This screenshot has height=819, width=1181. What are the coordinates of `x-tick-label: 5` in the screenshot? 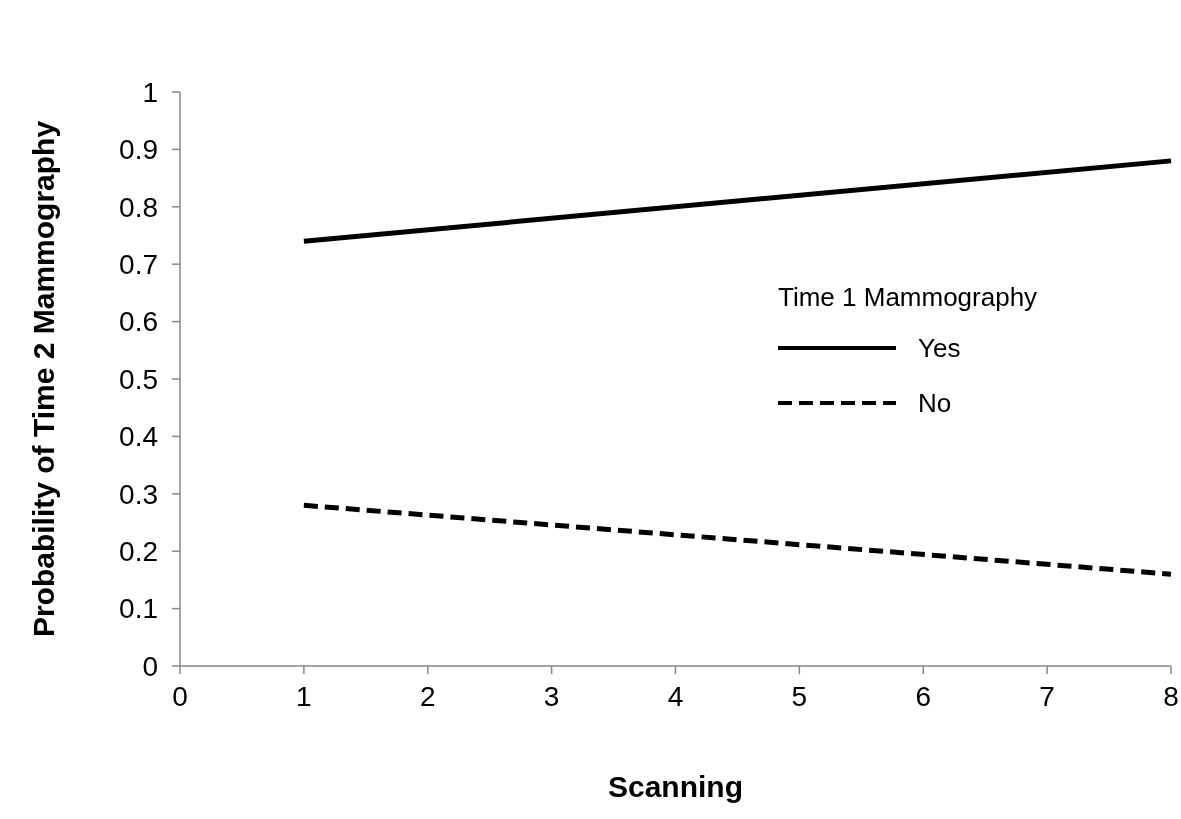 It's located at (799, 696).